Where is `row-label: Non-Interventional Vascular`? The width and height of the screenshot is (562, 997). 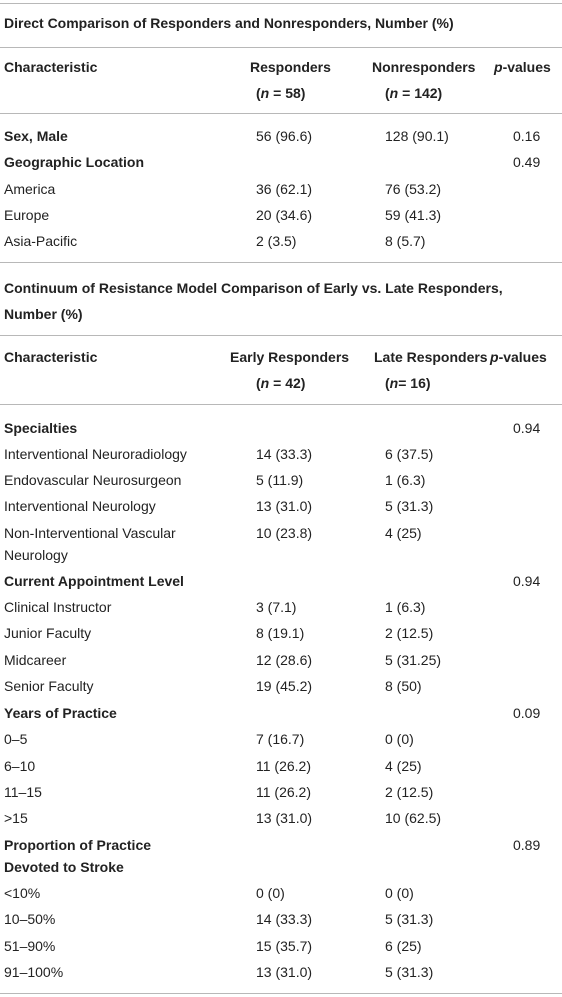 row-label: Non-Interventional Vascular is located at coordinates (90, 533).